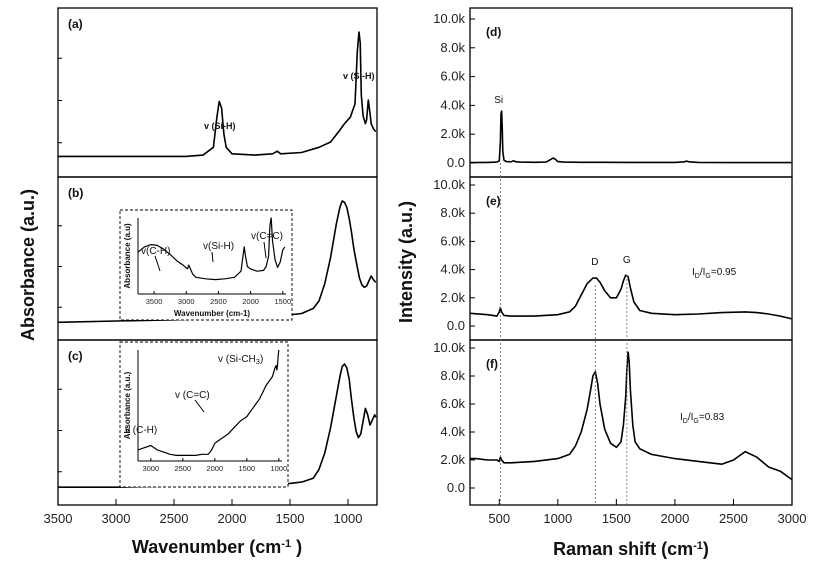 The image size is (816, 561). Describe the element at coordinates (499, 518) in the screenshot. I see `x-tick-label: 500` at that location.